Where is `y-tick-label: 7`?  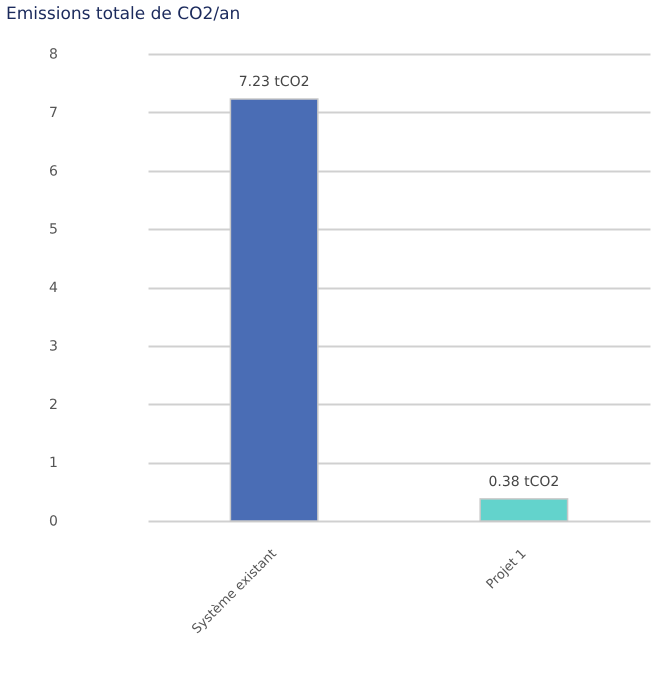
y-tick-label: 7 is located at coordinates (53, 112).